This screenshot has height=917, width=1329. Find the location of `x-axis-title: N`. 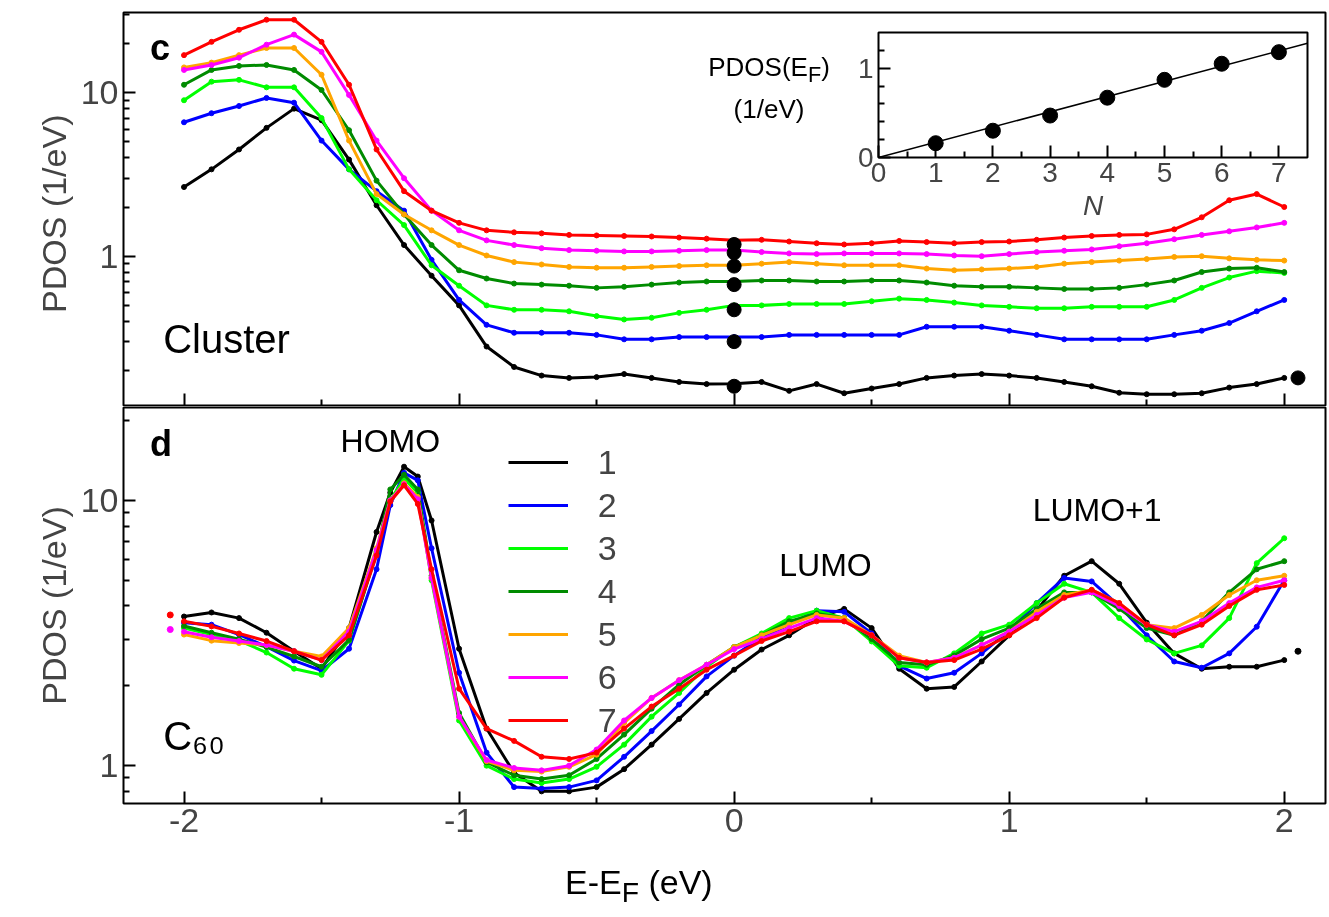

x-axis-title: N is located at coordinates (1093, 205).